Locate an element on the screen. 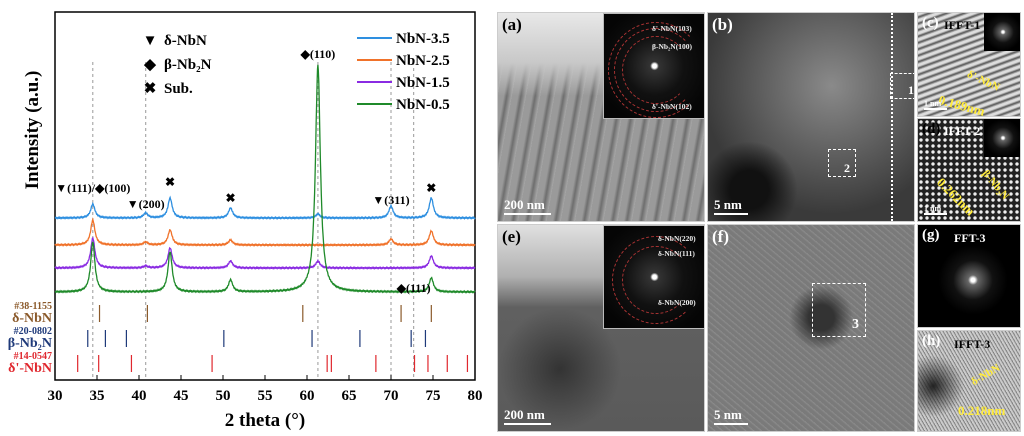 This screenshot has height=436, width=1024. phase-legend-symbol: ◆ is located at coordinates (149, 65).